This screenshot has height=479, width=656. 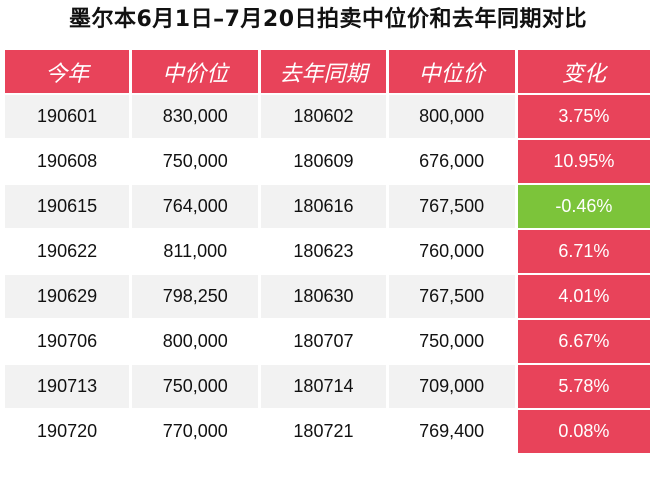 I want to click on table-row: 190608 750,000 180609 676,000 10.95%, so click(x=327, y=161).